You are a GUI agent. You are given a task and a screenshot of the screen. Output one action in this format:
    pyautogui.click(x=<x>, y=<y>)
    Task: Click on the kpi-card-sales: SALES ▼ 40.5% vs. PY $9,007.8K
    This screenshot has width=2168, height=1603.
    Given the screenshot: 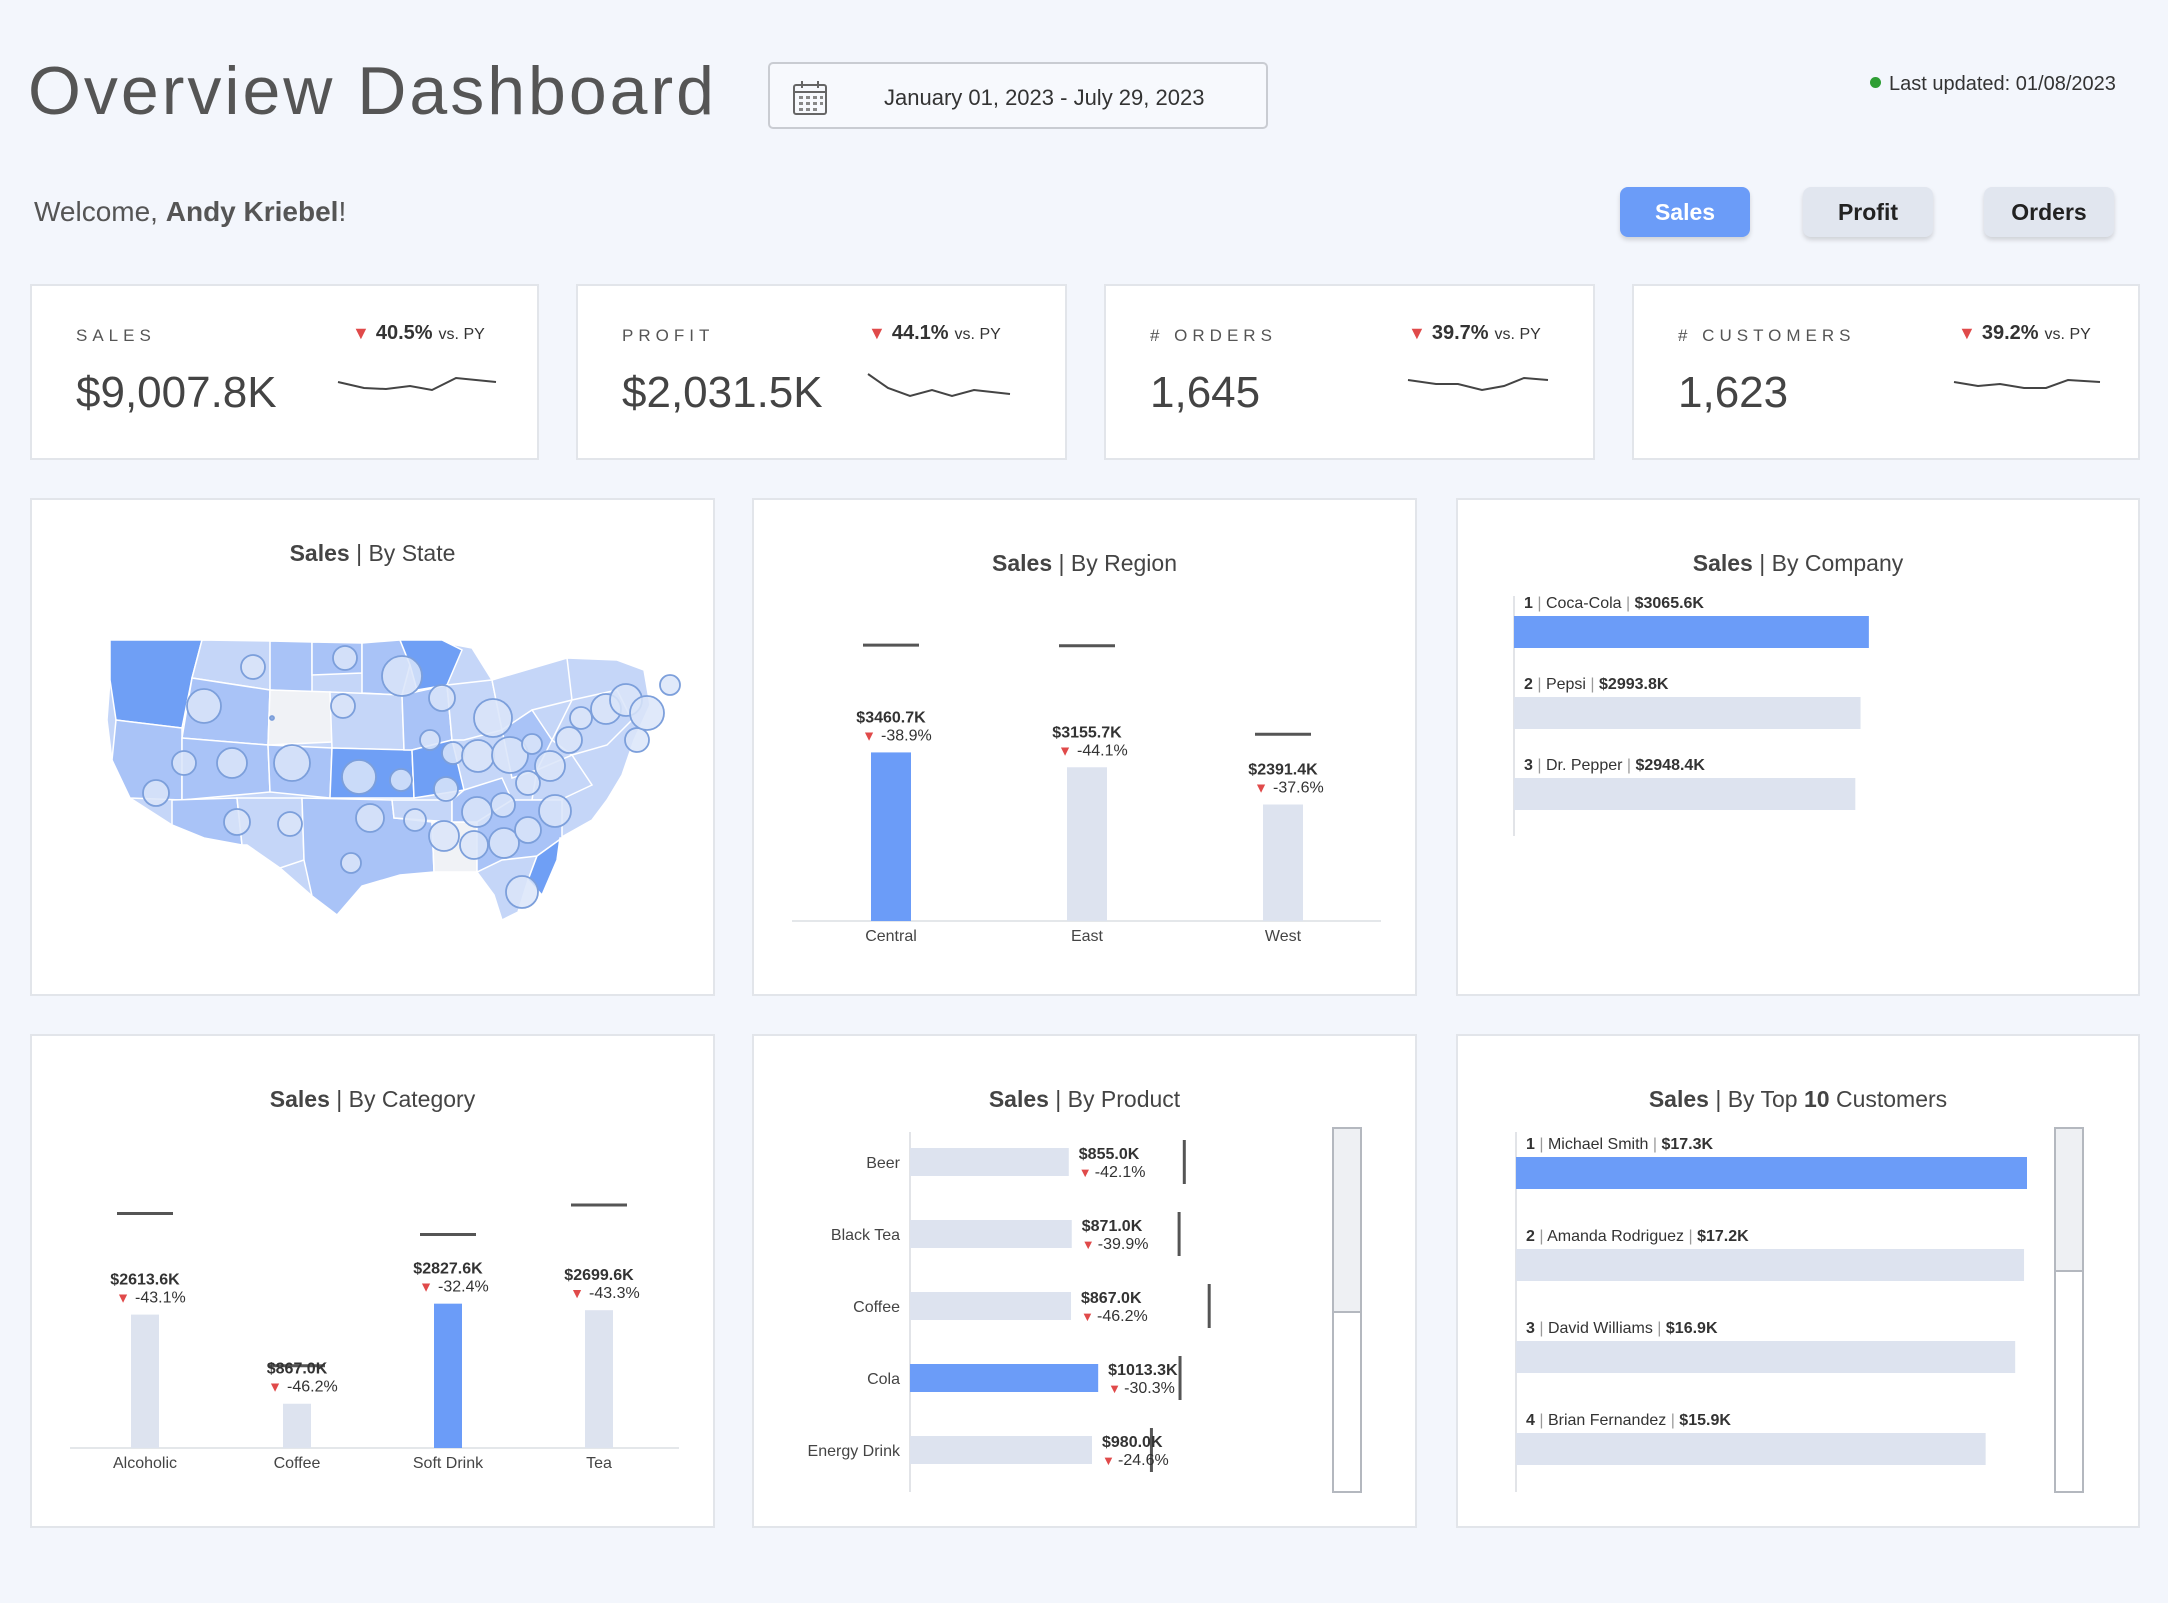 What is the action you would take?
    pyautogui.click(x=284, y=372)
    